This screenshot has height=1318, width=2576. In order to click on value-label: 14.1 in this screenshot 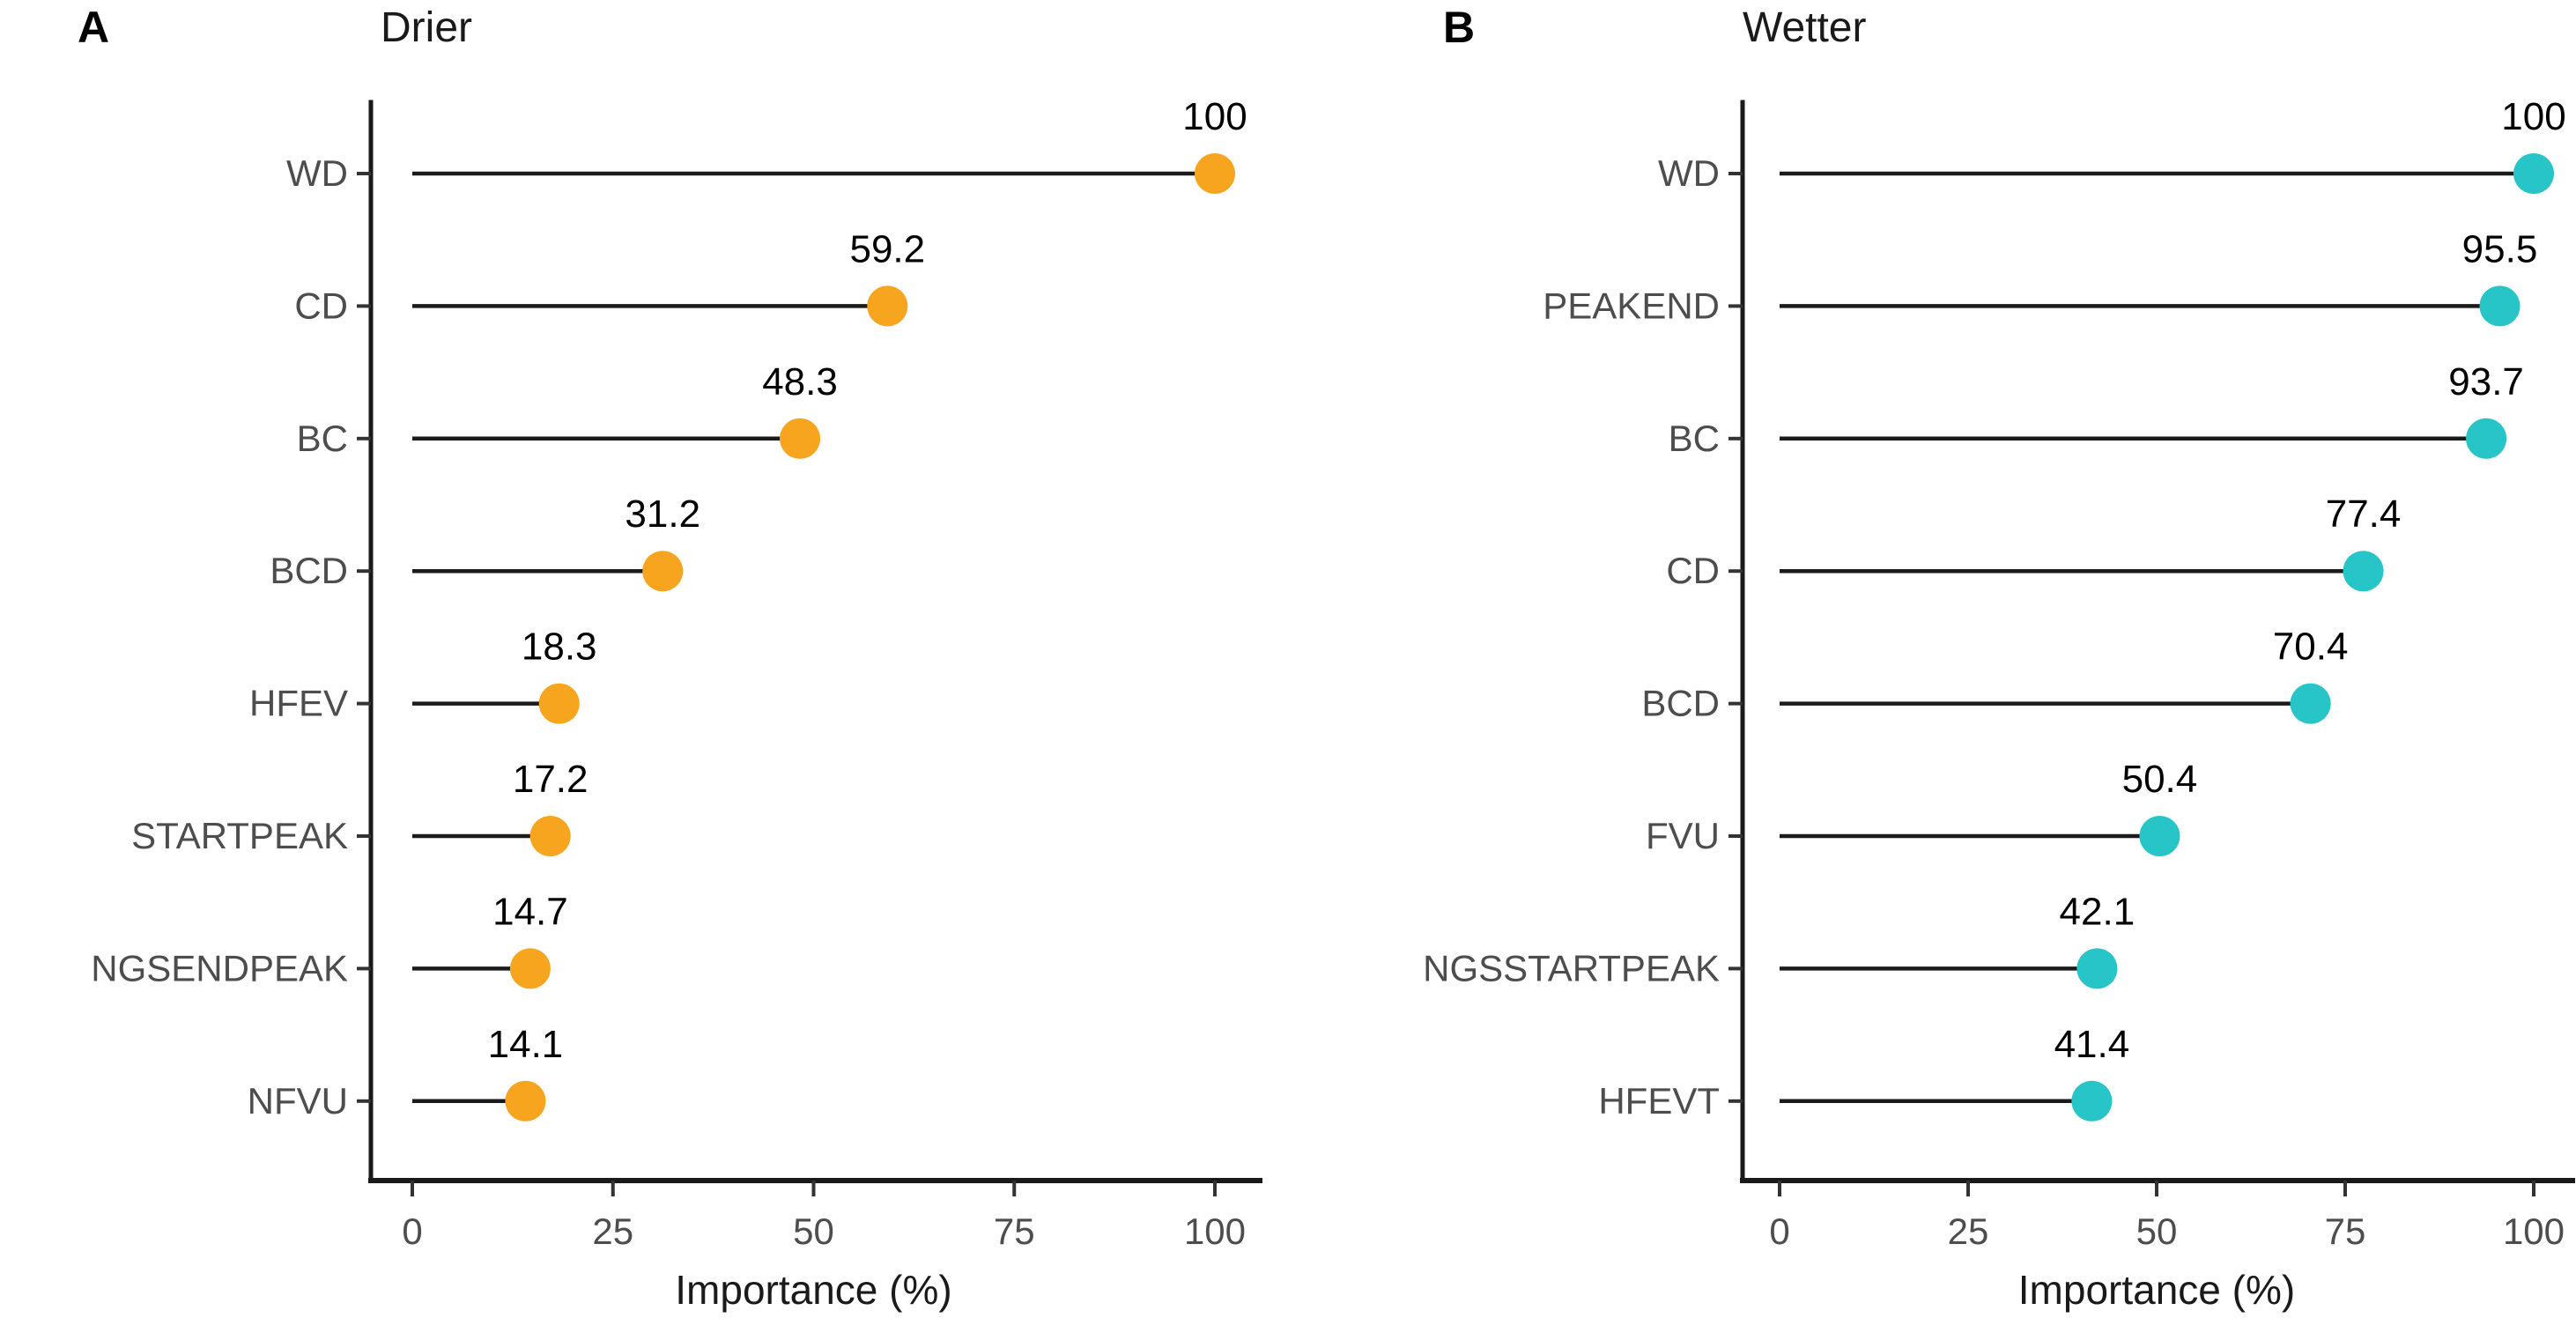, I will do `click(526, 1044)`.